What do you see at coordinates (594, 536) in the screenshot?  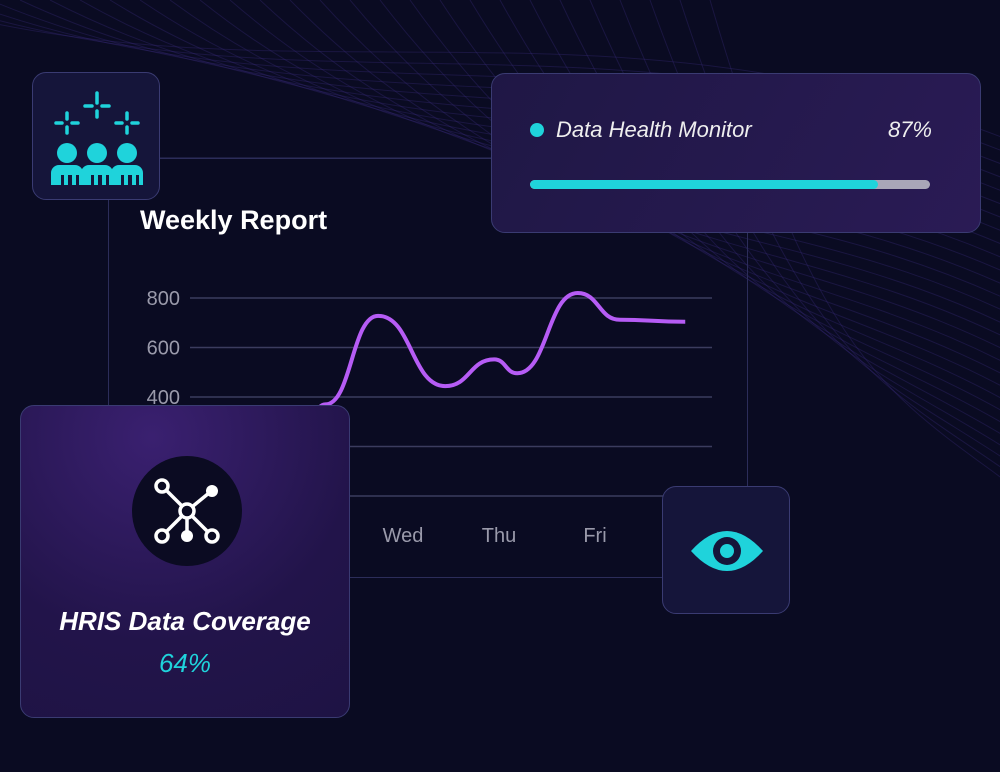 I see `x-tick-label: Fri` at bounding box center [594, 536].